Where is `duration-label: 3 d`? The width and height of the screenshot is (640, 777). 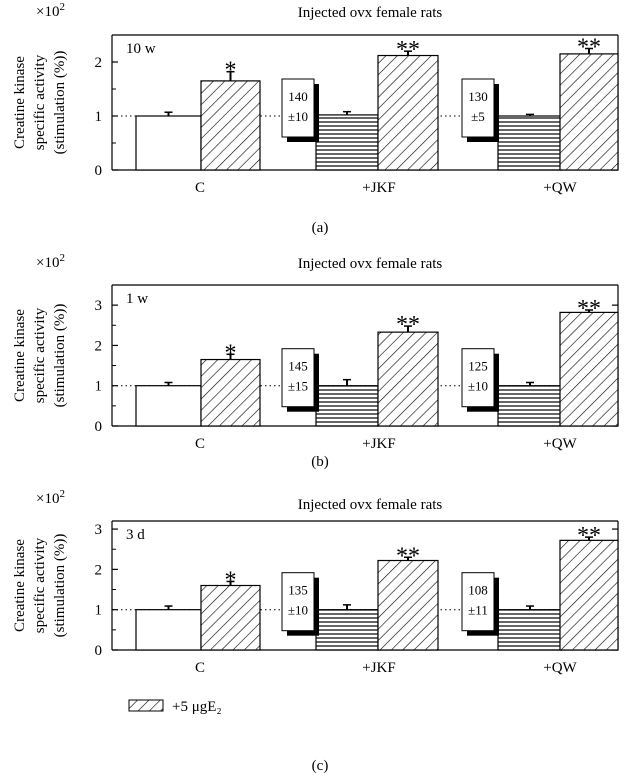
duration-label: 3 d is located at coordinates (135, 535).